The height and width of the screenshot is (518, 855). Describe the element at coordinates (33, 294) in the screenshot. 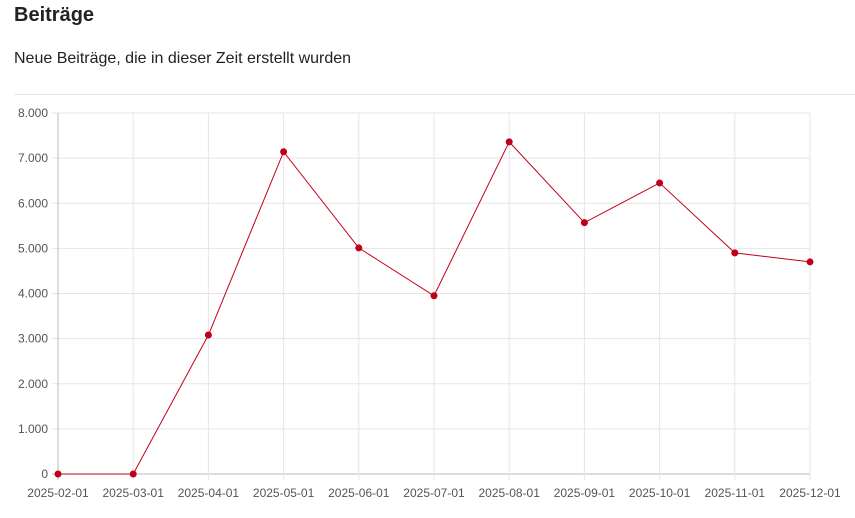

I see `y-tick-label: 4.000` at that location.